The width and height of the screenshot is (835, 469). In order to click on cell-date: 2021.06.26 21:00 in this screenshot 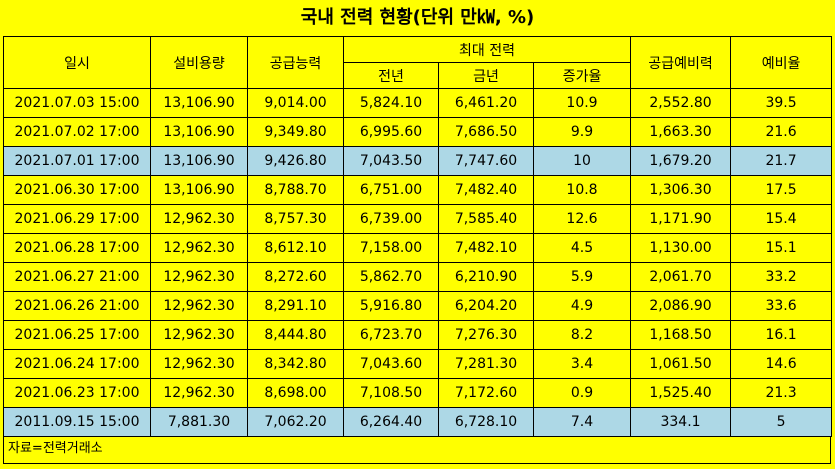, I will do `click(77, 306)`.